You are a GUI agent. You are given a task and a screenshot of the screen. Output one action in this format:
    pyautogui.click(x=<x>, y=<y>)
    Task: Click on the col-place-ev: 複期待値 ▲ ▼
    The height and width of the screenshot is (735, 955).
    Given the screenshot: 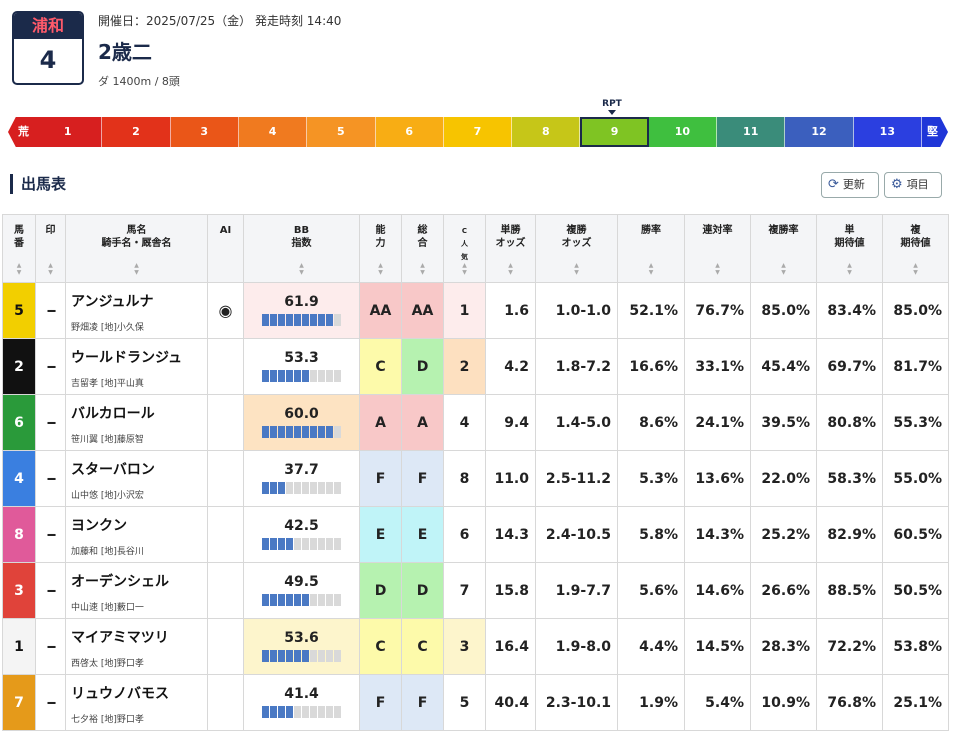 What is the action you would take?
    pyautogui.click(x=915, y=248)
    